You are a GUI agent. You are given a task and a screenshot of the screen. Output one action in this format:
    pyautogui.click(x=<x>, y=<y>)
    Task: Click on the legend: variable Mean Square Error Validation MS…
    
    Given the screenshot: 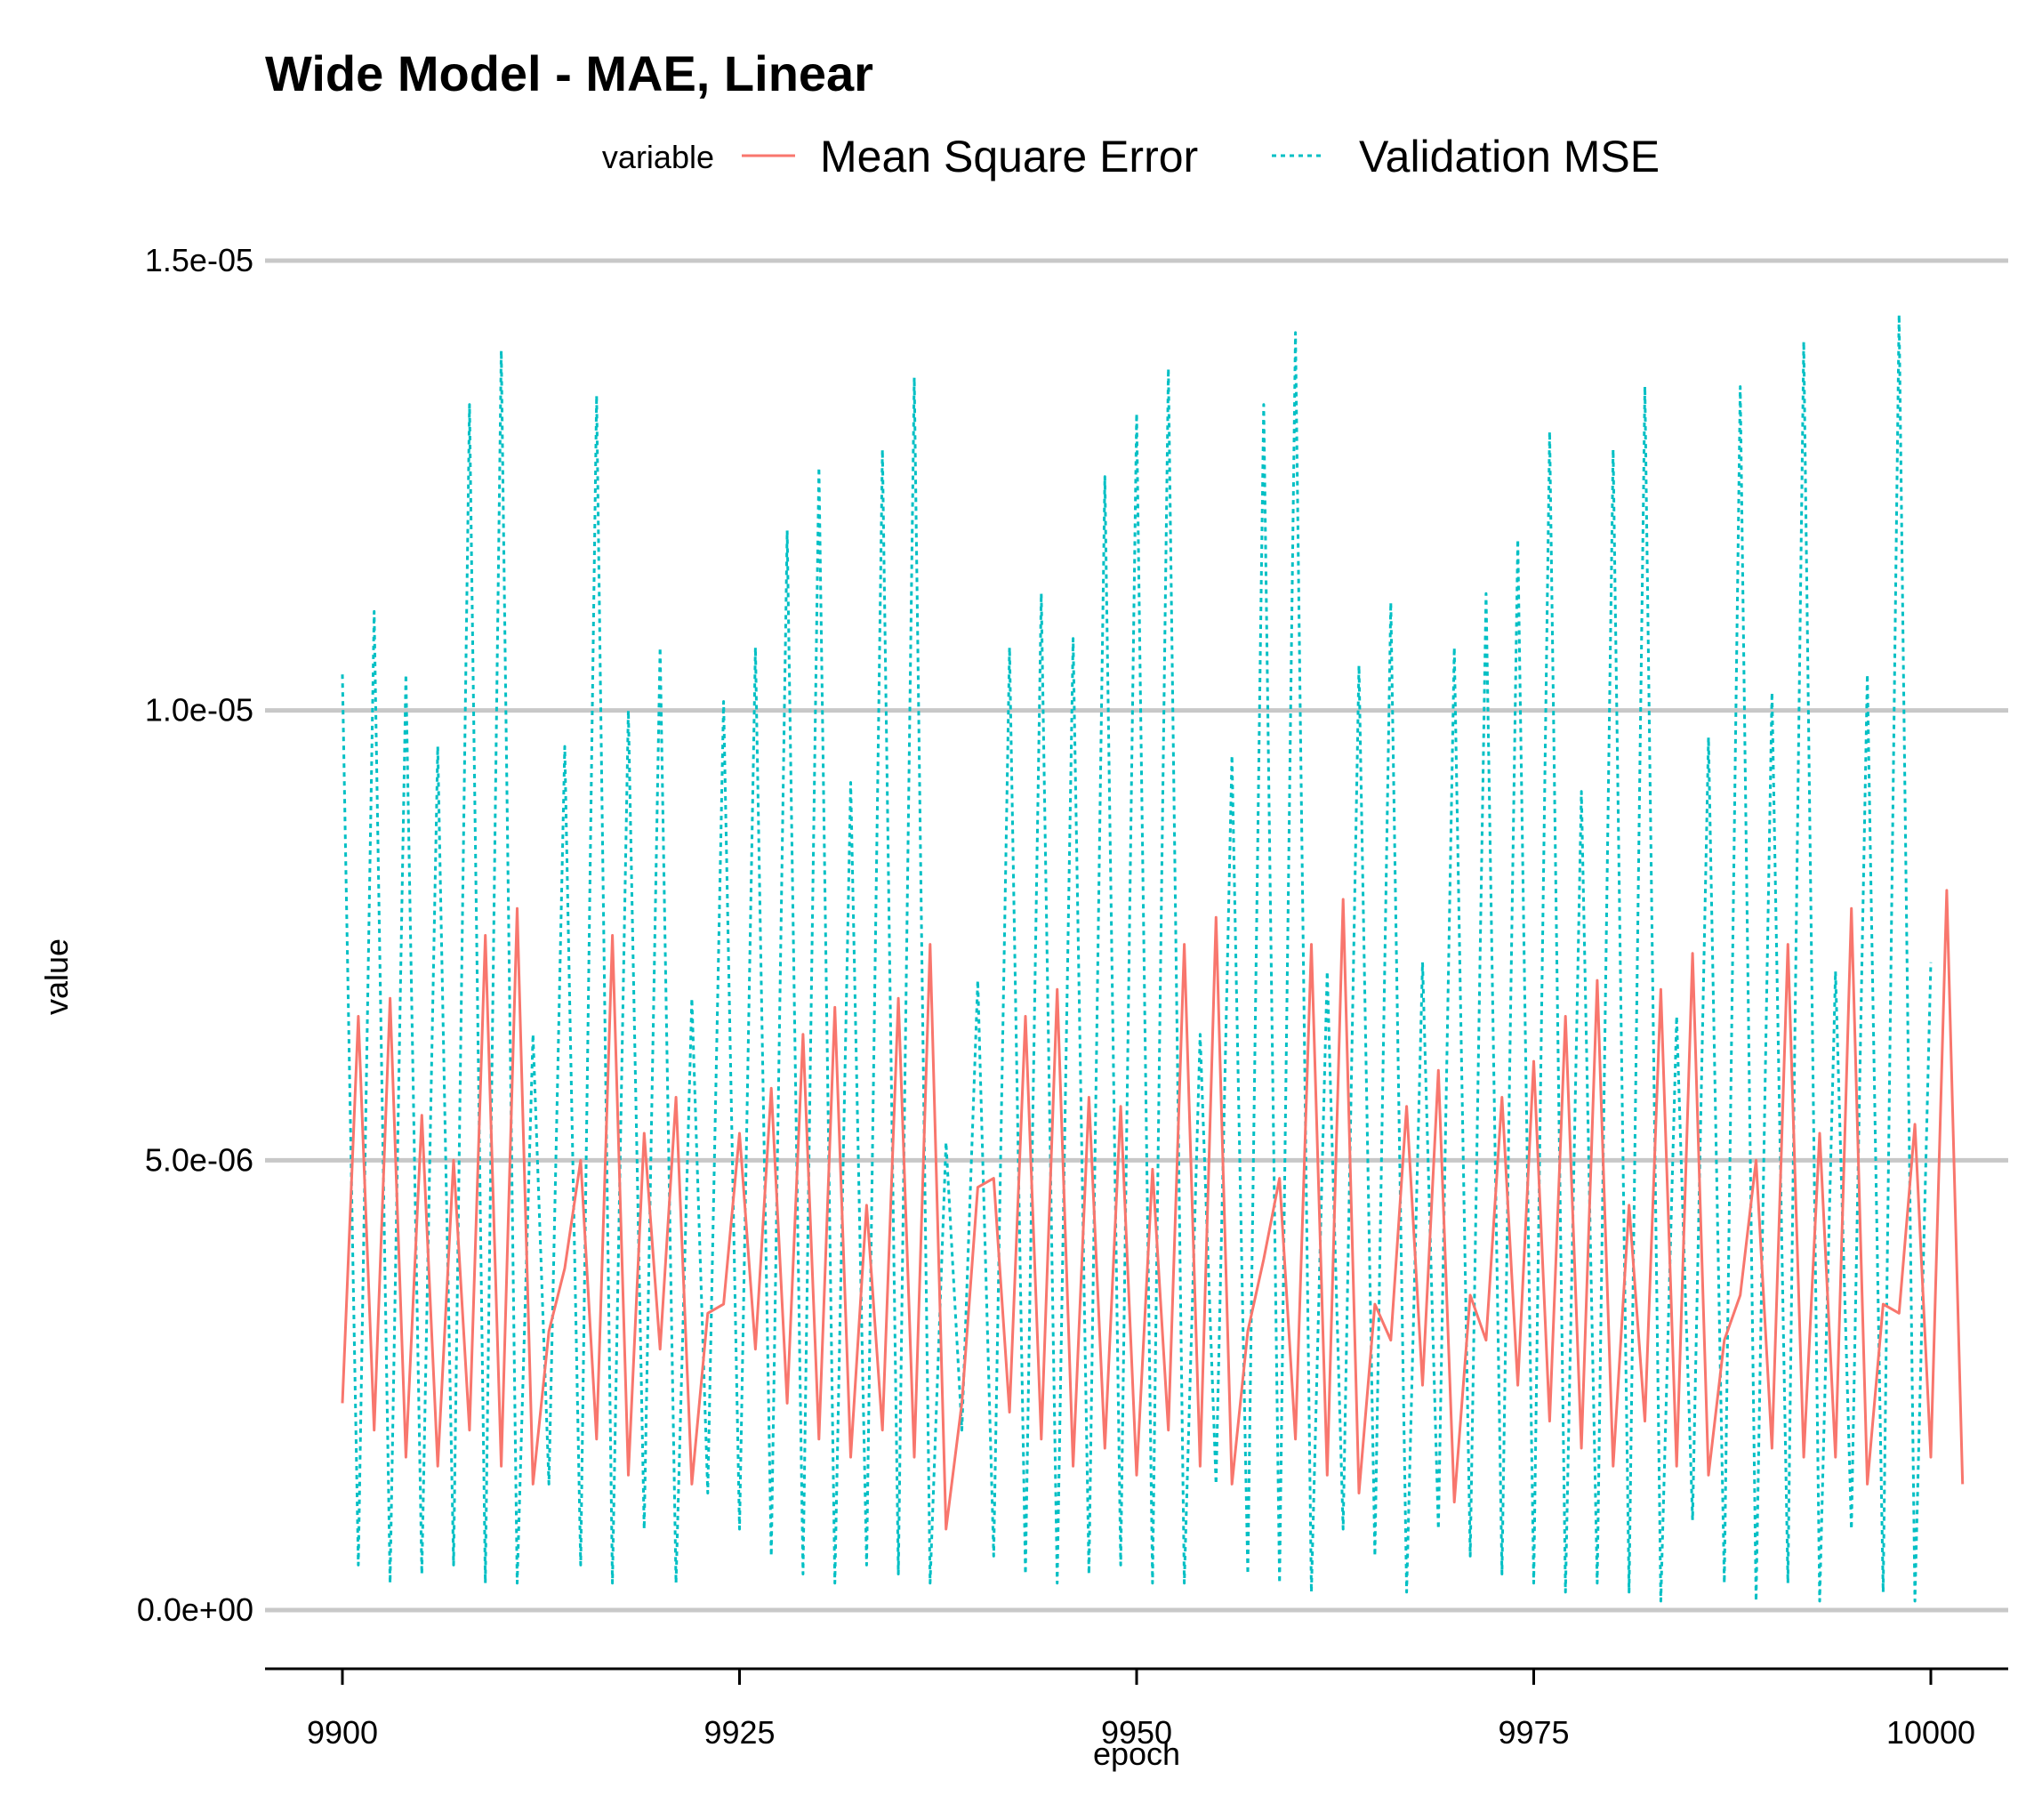 What is the action you would take?
    pyautogui.click(x=1131, y=156)
    